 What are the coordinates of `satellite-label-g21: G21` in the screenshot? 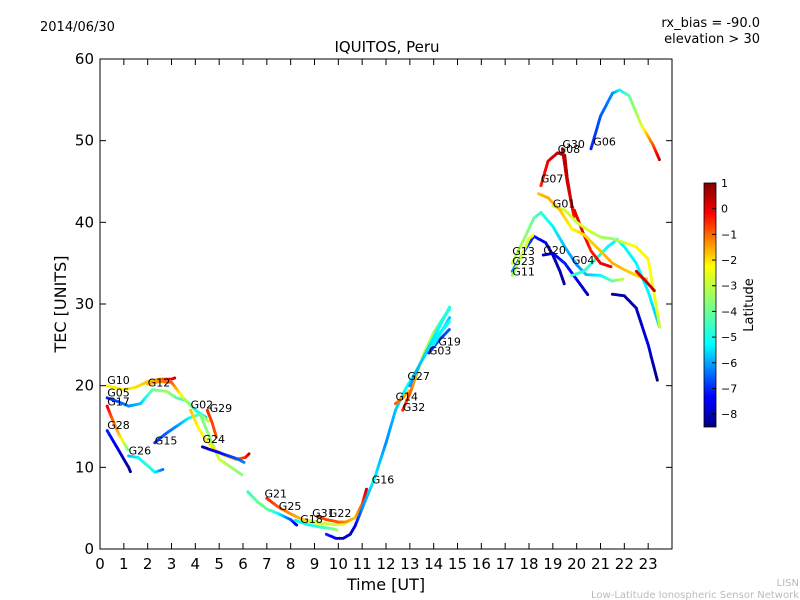 It's located at (276, 494).